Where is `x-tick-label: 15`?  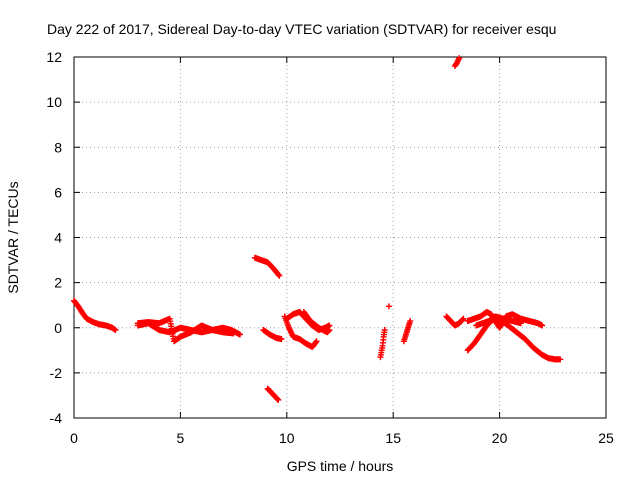
x-tick-label: 15 is located at coordinates (393, 438).